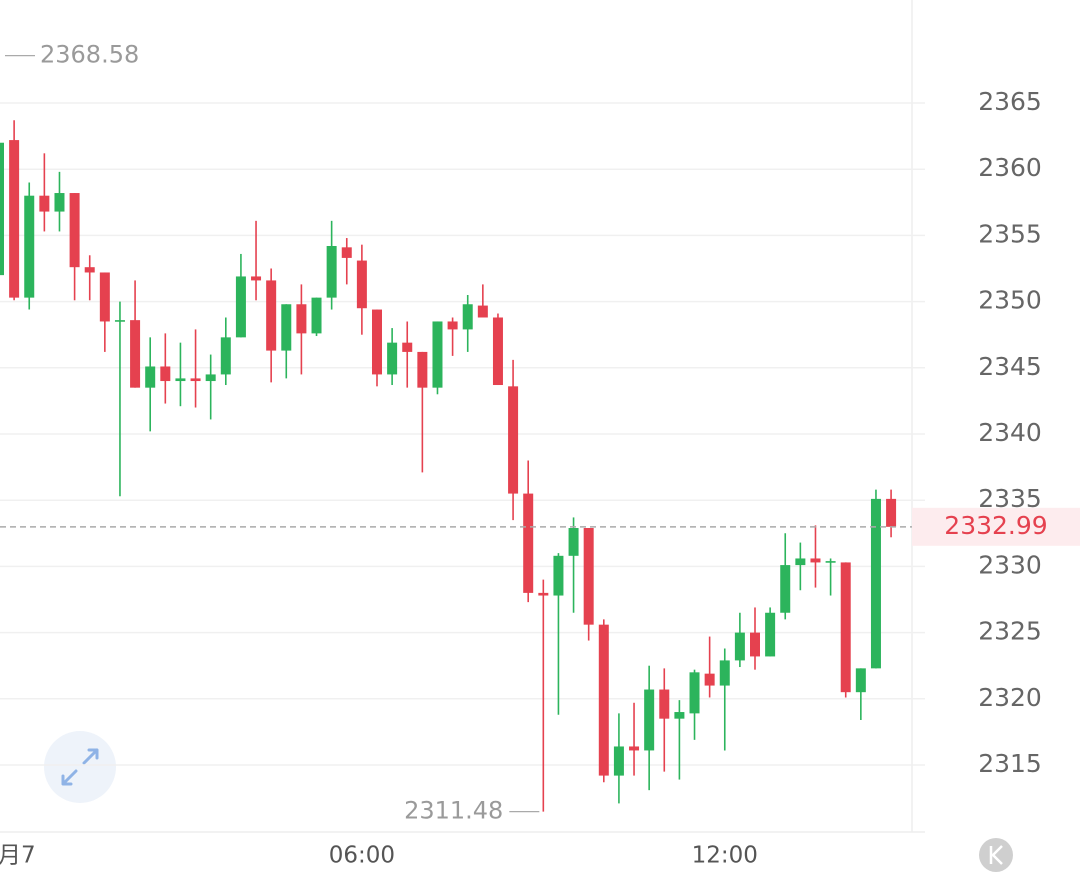 The image size is (1080, 874). What do you see at coordinates (725, 856) in the screenshot?
I see `x-tick-label: 12:00` at bounding box center [725, 856].